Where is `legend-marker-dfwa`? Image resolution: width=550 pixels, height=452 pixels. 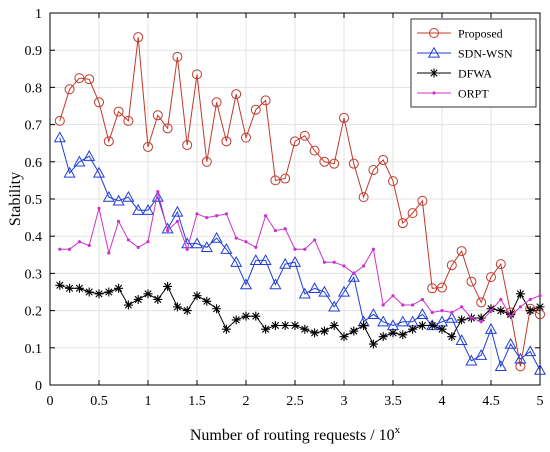
legend-marker-dfwa is located at coordinates (434, 73).